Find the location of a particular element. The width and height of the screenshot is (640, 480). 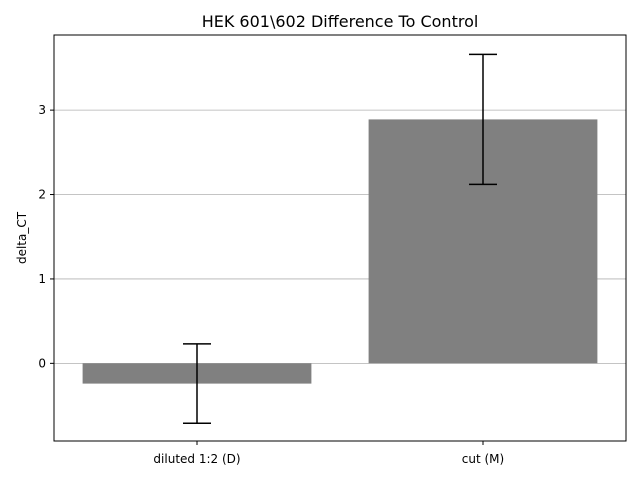

x-axis-ticks: diluted 1:2 (D) cut (M) is located at coordinates (328, 453).